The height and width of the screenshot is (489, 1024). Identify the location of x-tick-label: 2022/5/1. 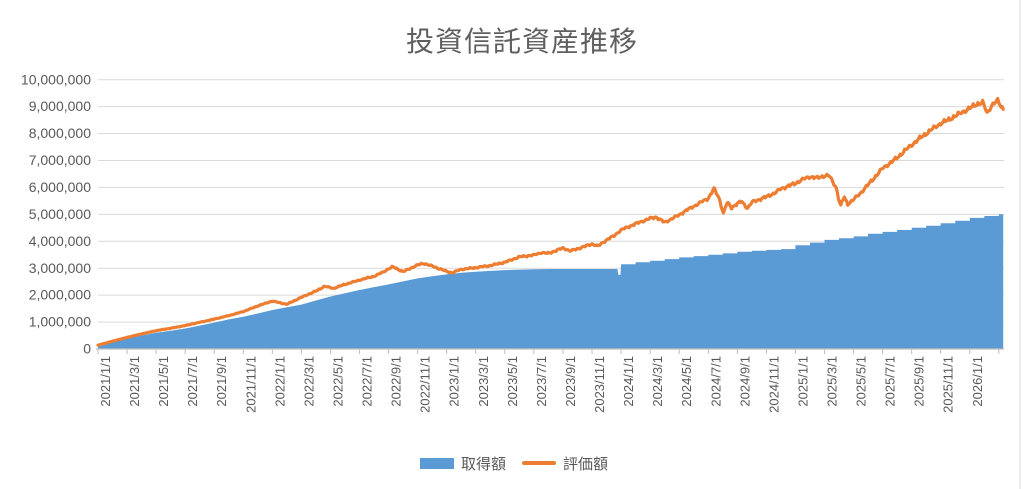
(337, 381).